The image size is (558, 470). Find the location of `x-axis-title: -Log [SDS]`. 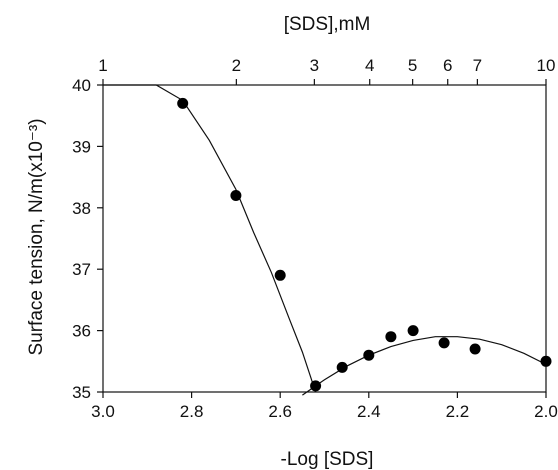

x-axis-title: -Log [SDS] is located at coordinates (327, 459).